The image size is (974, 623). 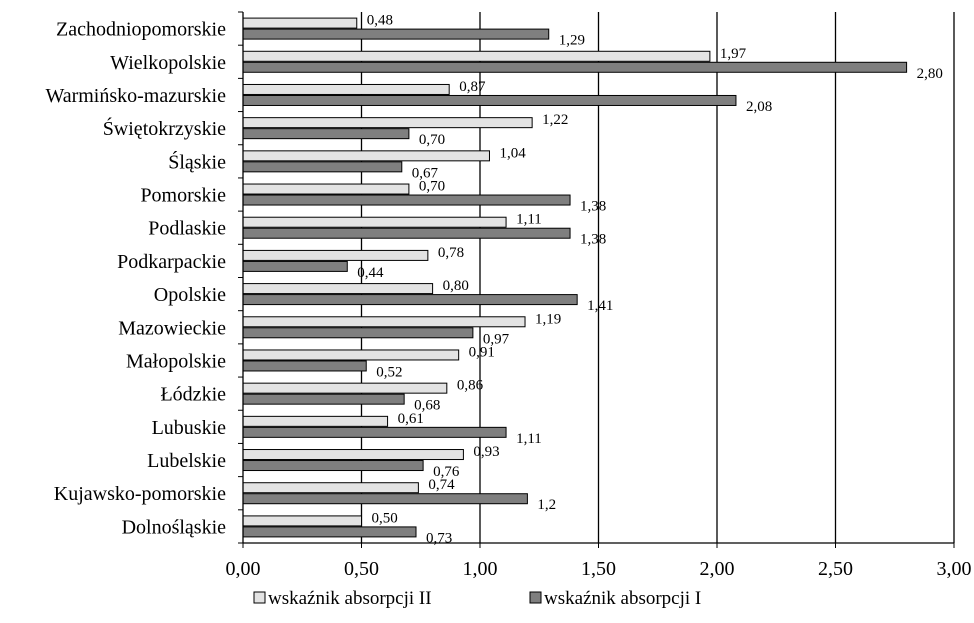 What do you see at coordinates (954, 569) in the screenshot?
I see `x-tick-label: 3,00` at bounding box center [954, 569].